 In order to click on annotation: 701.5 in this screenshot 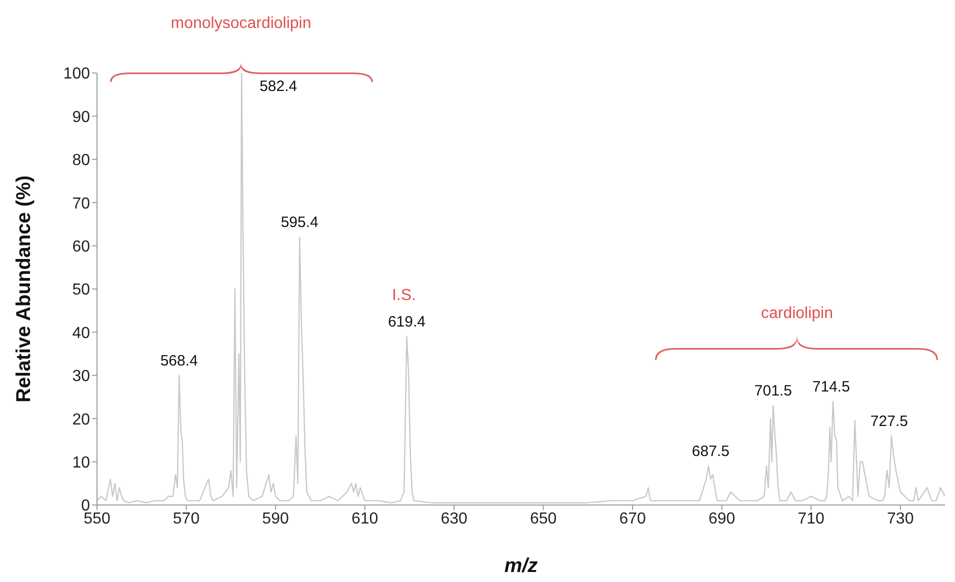, I will do `click(773, 391)`.